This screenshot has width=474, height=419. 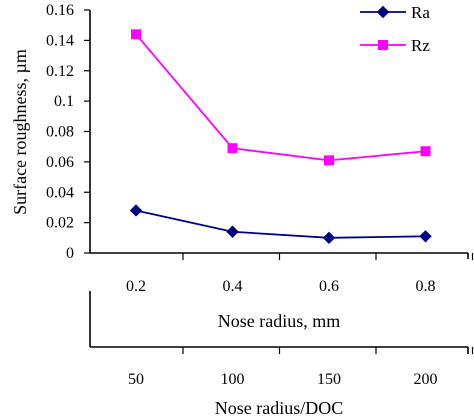 What do you see at coordinates (60, 132) in the screenshot?
I see `y-tick-label: 0.08` at bounding box center [60, 132].